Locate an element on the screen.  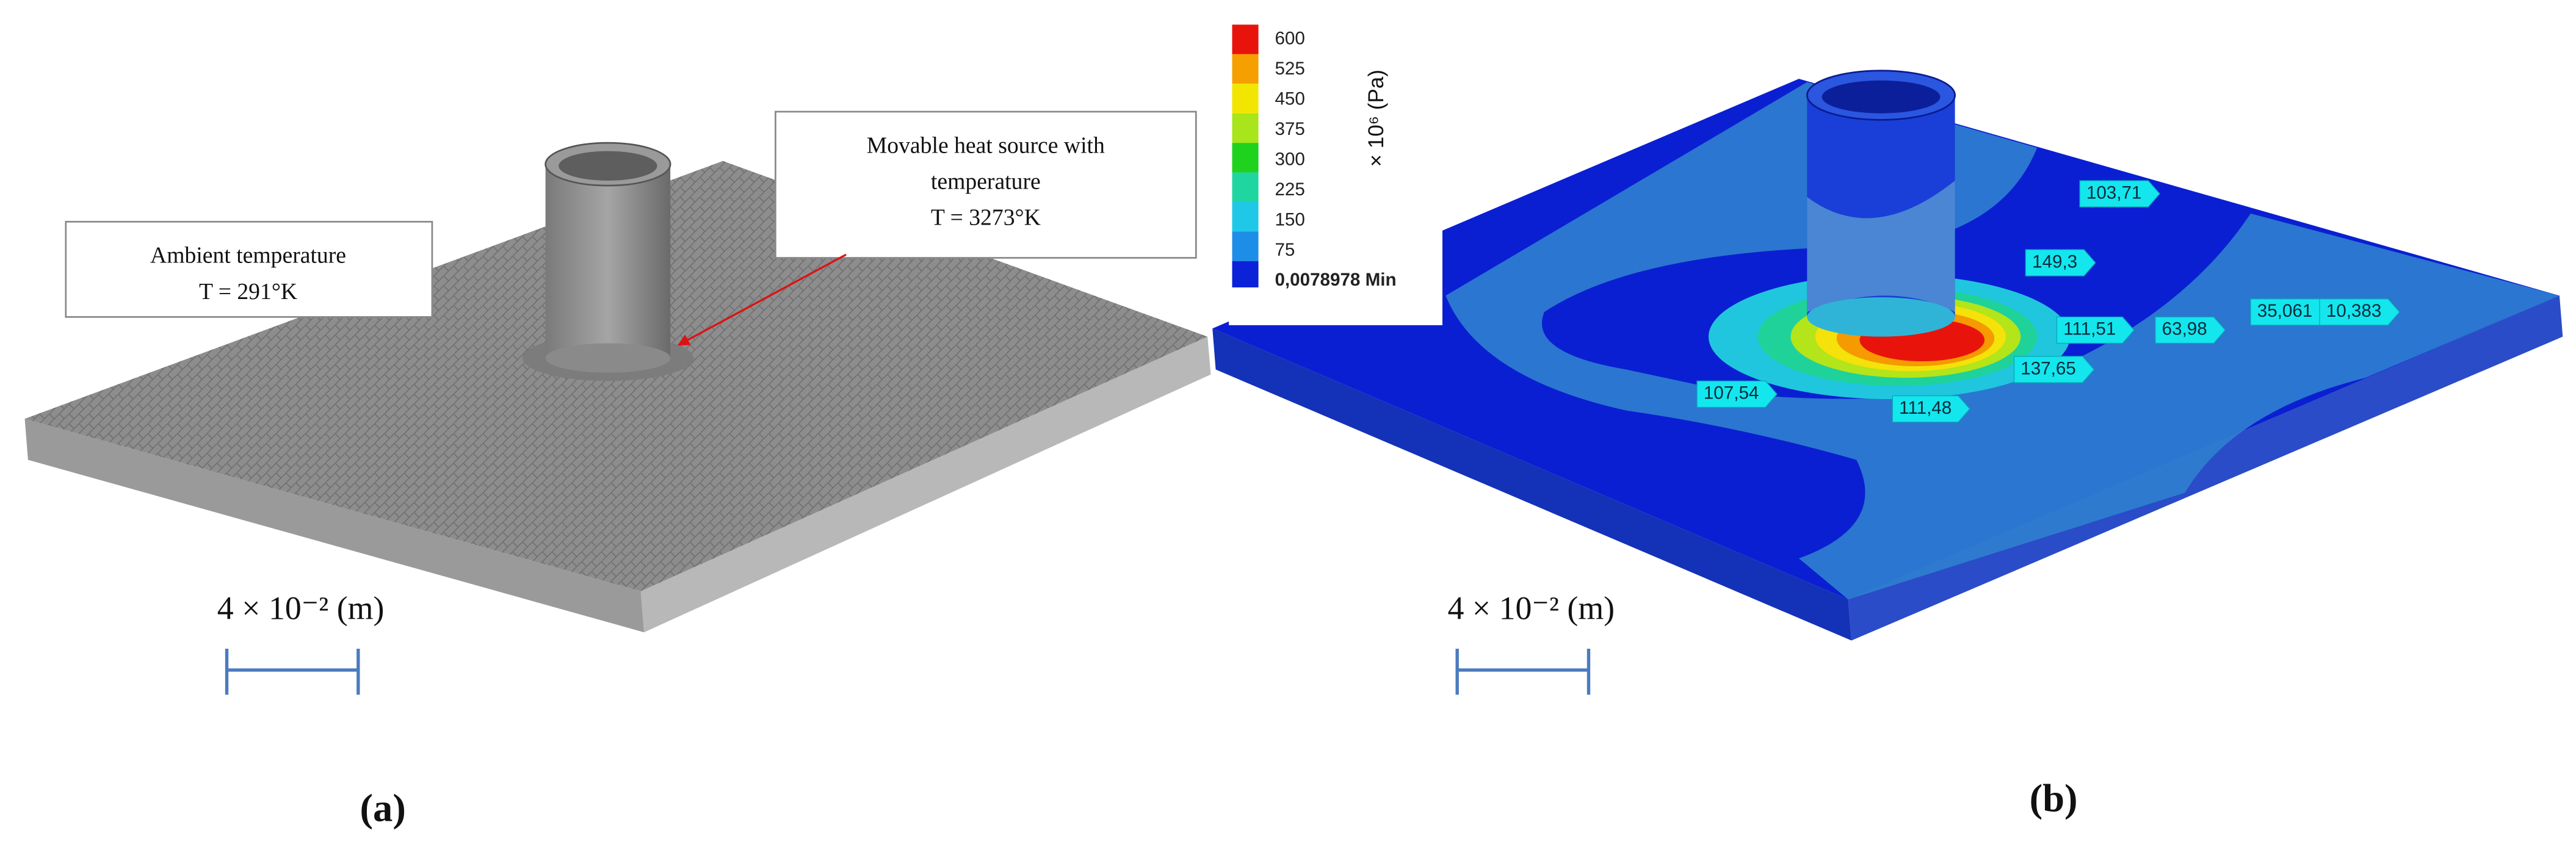
callout-text: Movable heat source with is located at coordinates (986, 145).